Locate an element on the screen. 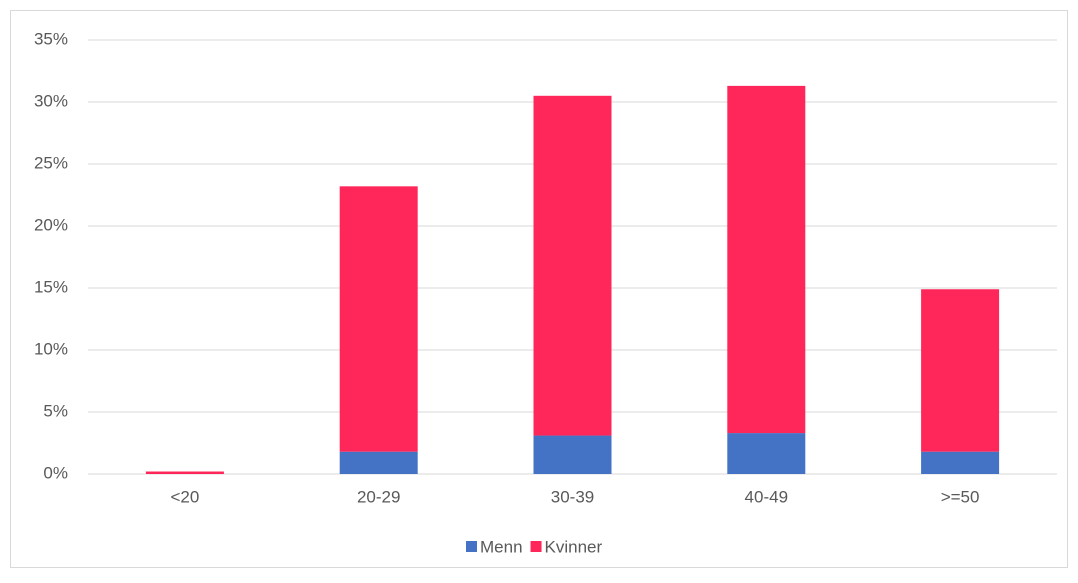  y-tick-label: 20% is located at coordinates (51, 224).